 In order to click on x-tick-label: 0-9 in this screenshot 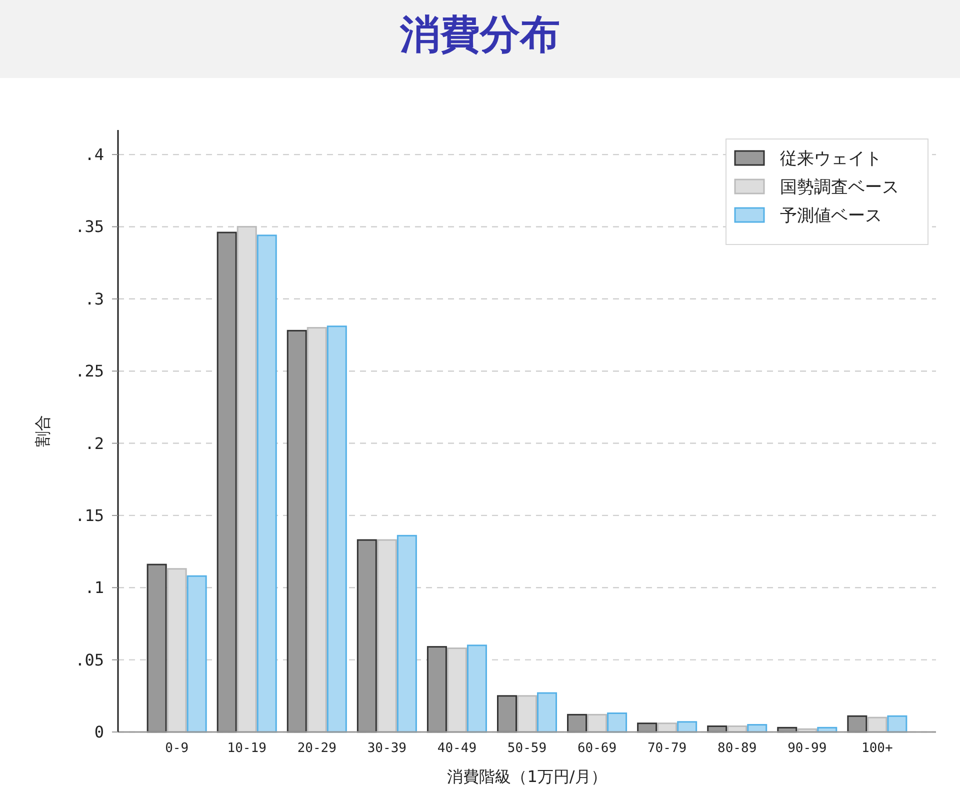, I will do `click(177, 748)`.